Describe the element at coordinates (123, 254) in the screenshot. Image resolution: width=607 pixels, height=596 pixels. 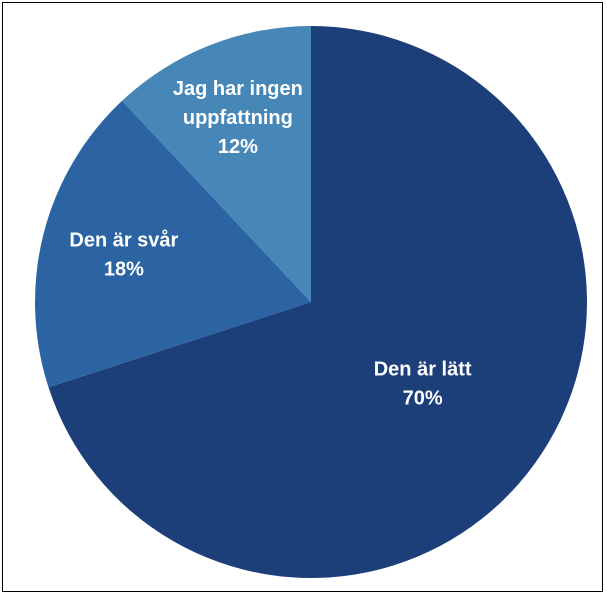
I see `slice-label: Den är svår 18%` at that location.